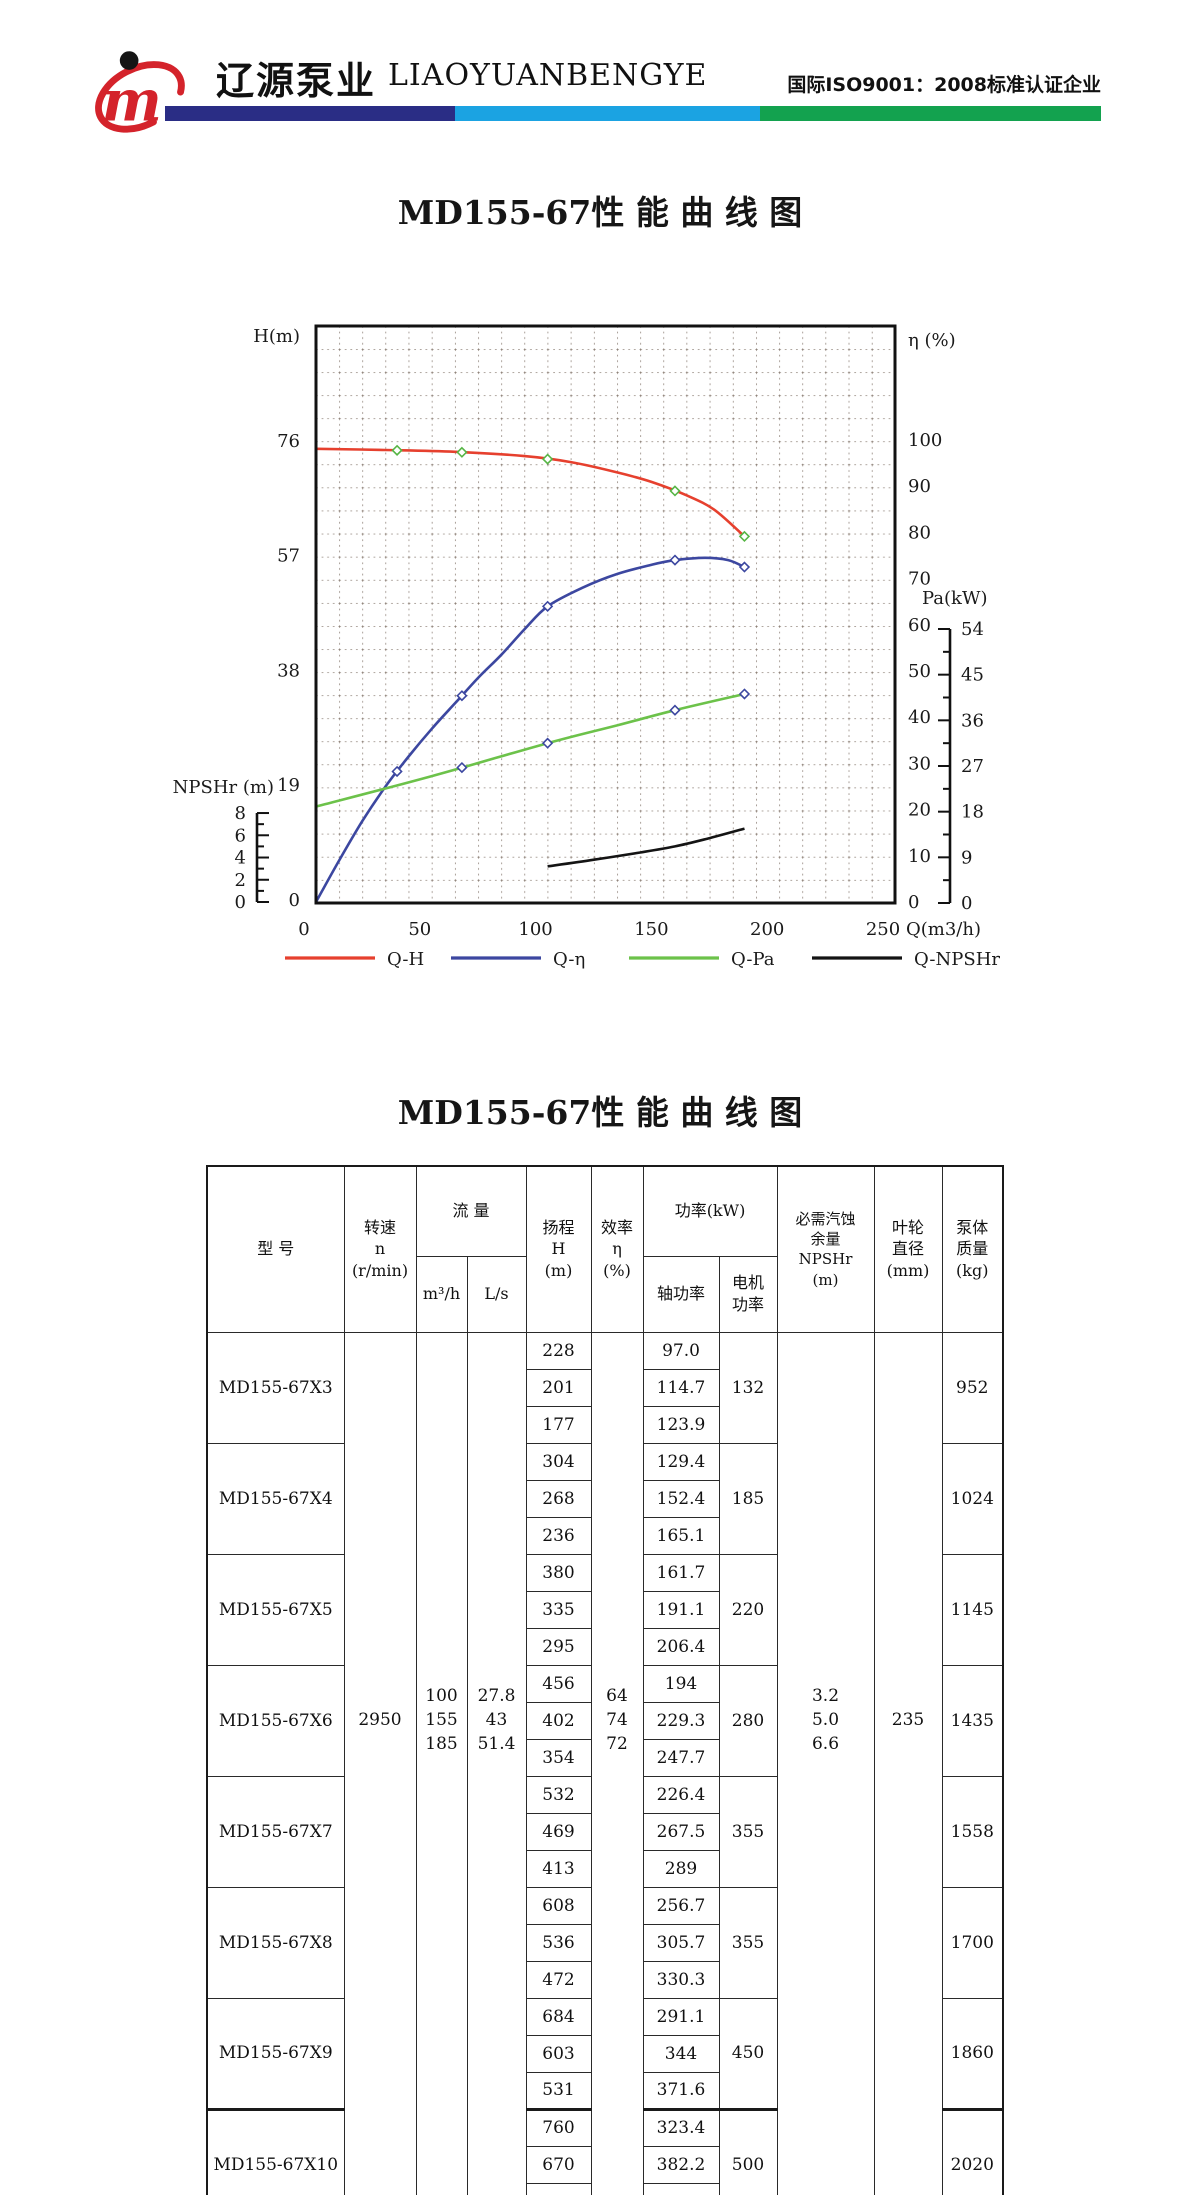 Image resolution: width=1200 pixels, height=2195 pixels. What do you see at coordinates (642, 959) in the screenshot?
I see `chart-legend: Q-H Q-η Q-Pa Q-NPSHr` at bounding box center [642, 959].